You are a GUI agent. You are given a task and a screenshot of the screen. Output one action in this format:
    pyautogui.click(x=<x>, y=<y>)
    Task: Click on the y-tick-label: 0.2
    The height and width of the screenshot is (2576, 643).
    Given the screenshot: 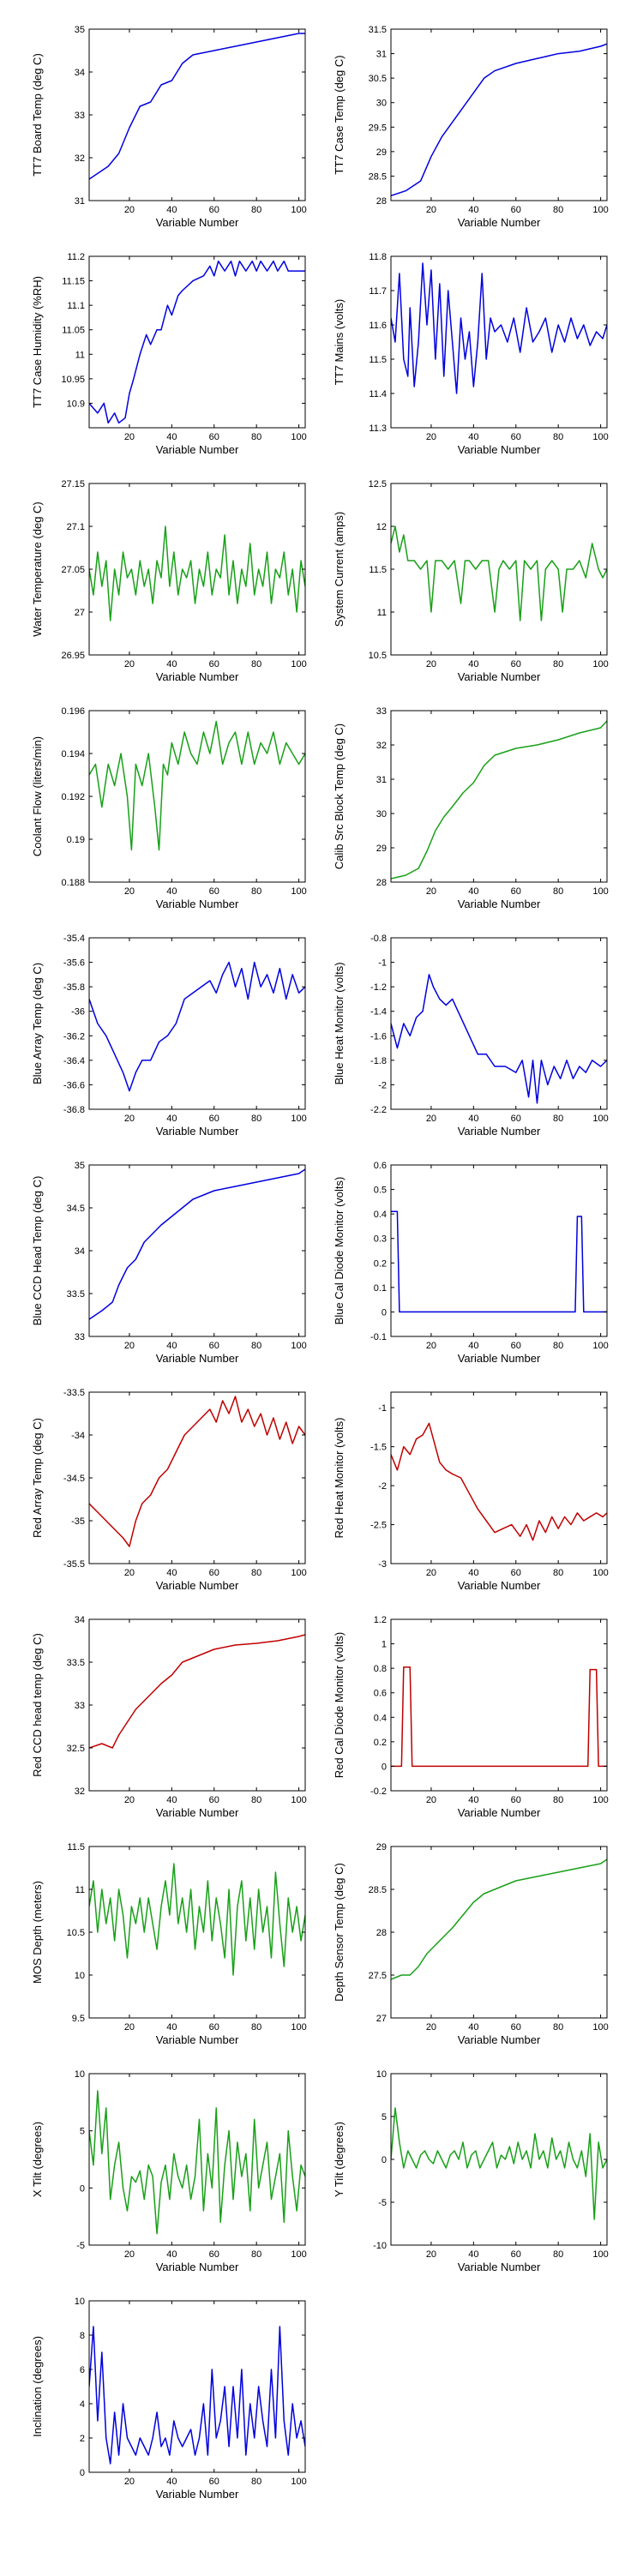 What is the action you would take?
    pyautogui.click(x=380, y=1263)
    